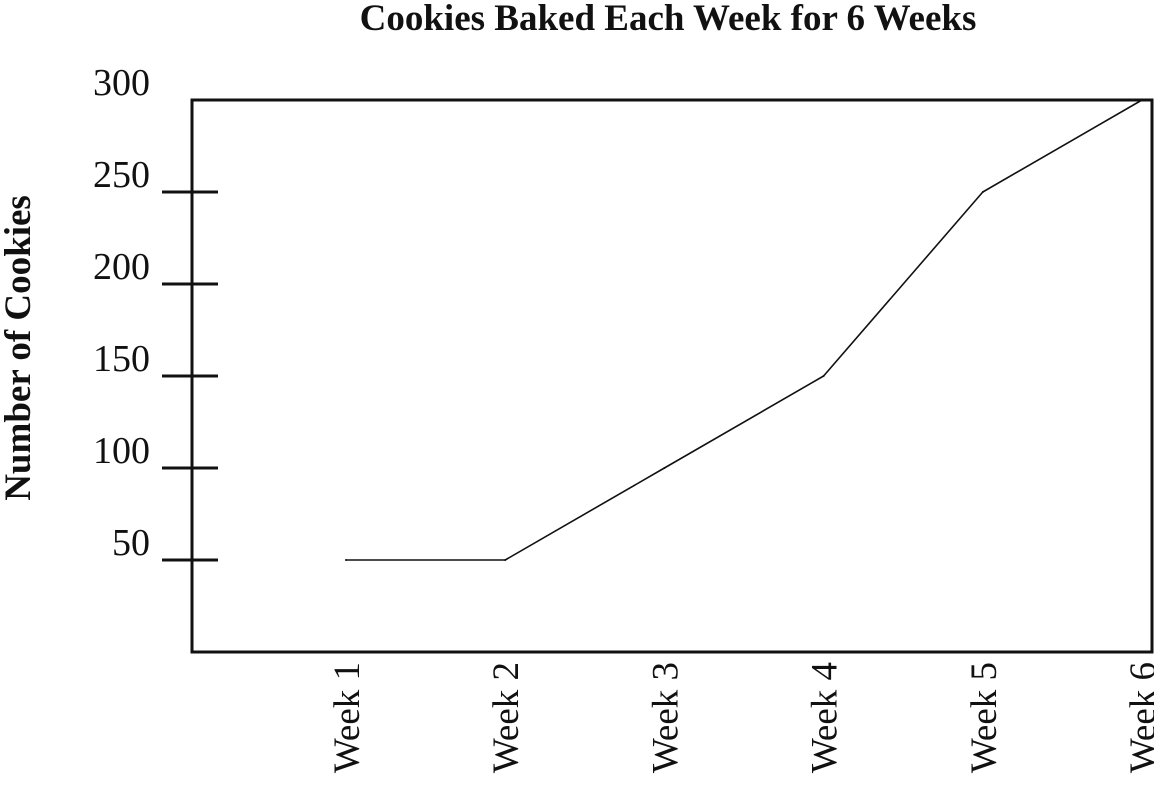 This screenshot has height=791, width=1154. I want to click on x-tick-label: Week 4, so click(825, 717).